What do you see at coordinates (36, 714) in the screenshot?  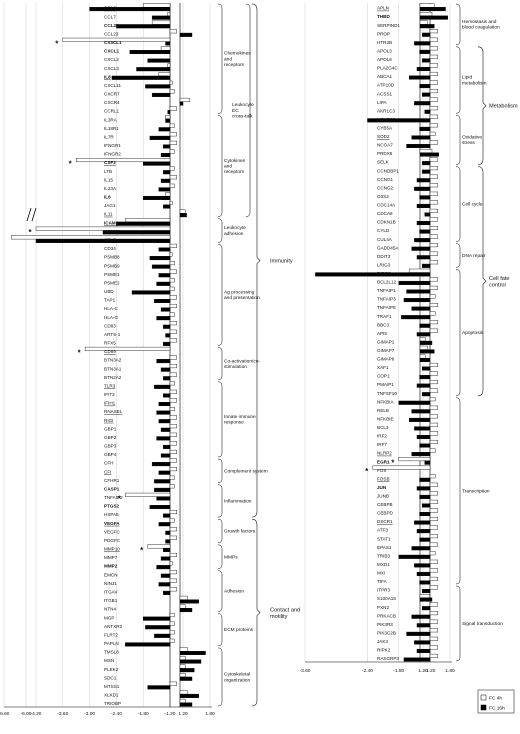 I see `x-tick-label: -4.20` at bounding box center [36, 714].